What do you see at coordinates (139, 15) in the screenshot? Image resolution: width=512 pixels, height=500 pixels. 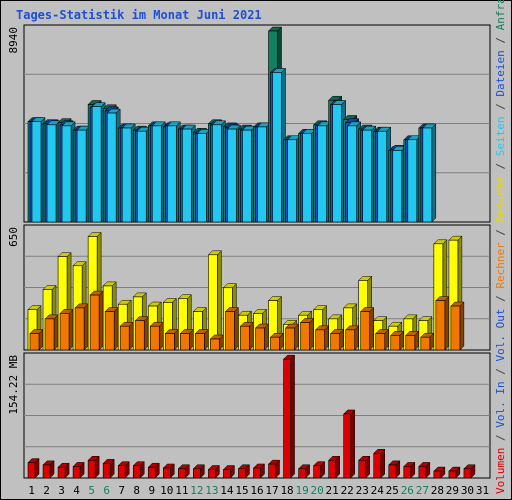 I see `chart-title: Tages-Statistik im Monat Juni 2021` at bounding box center [139, 15].